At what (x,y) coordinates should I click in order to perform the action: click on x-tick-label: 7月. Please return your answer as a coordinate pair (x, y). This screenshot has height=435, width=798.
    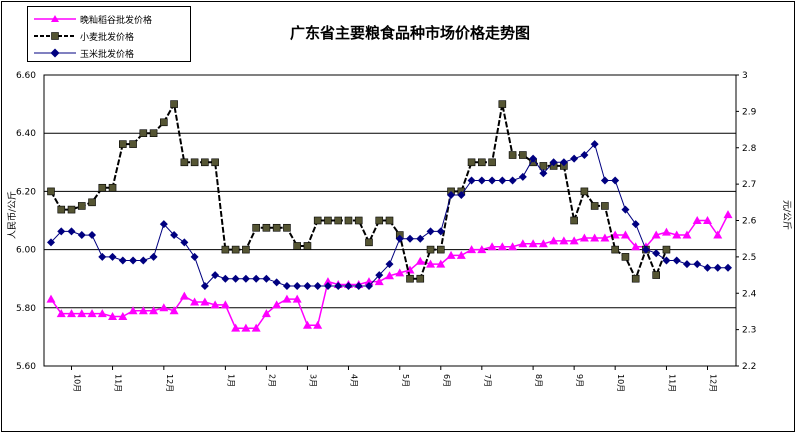
    Looking at the image, I should click on (487, 380).